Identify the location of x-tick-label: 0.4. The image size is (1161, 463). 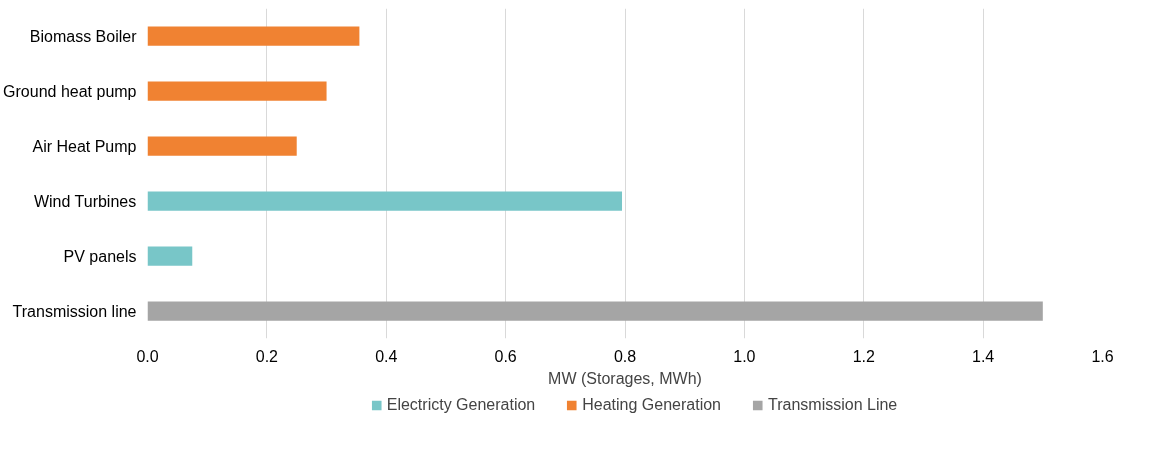
(386, 356).